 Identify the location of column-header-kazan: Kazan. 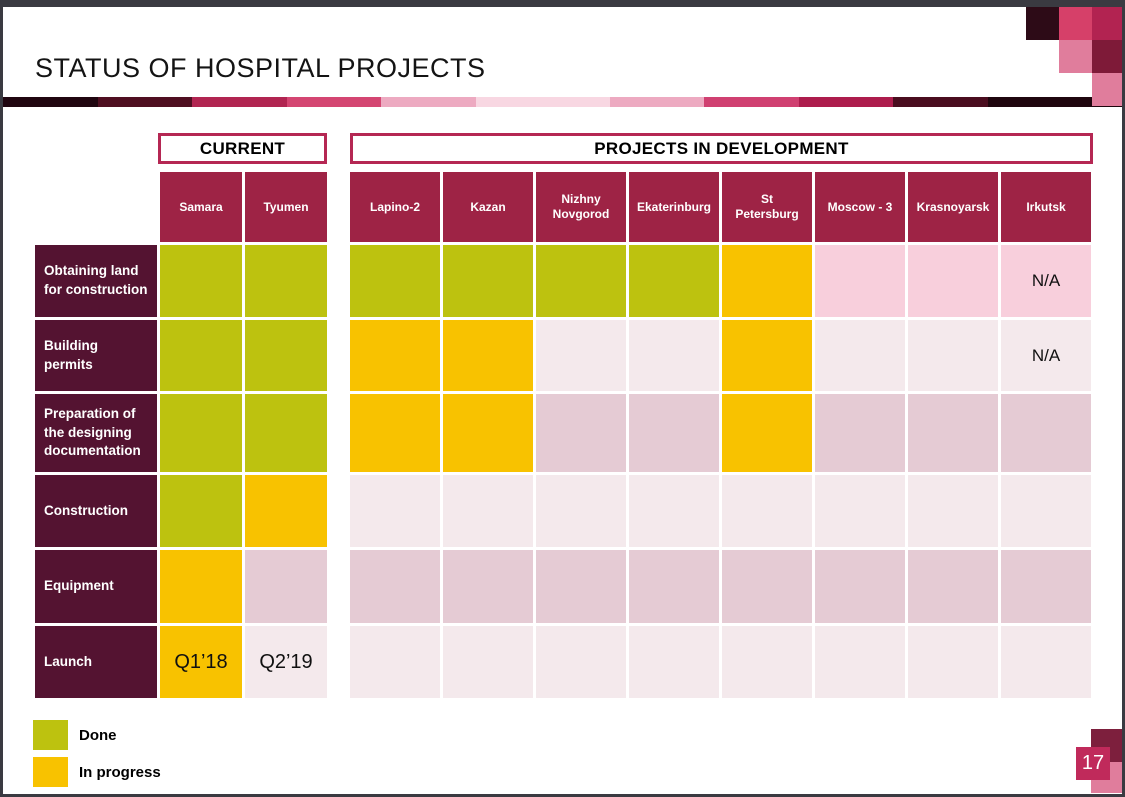
(488, 207).